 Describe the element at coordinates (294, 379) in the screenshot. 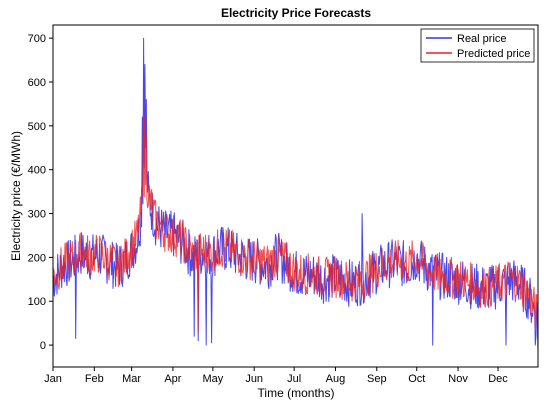

I see `x-tick-label: Jul` at that location.